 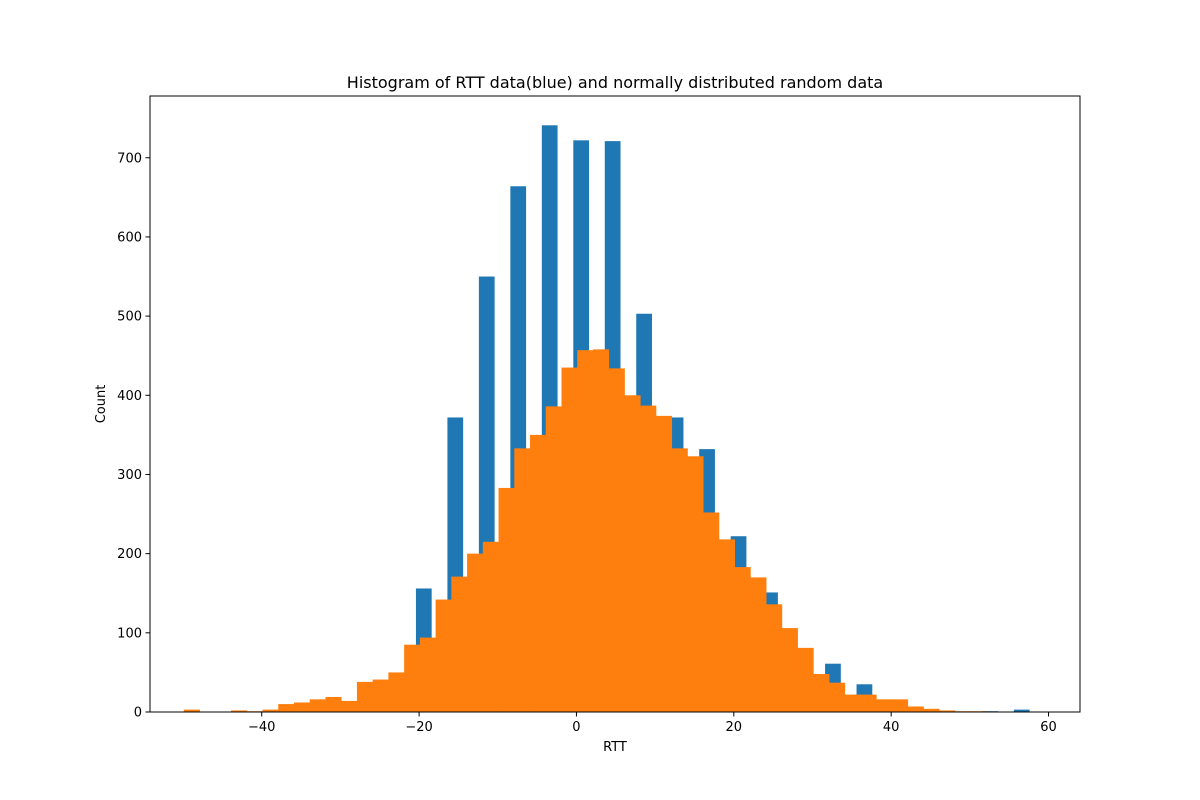 What do you see at coordinates (101, 404) in the screenshot?
I see `y-axis-label: Count` at bounding box center [101, 404].